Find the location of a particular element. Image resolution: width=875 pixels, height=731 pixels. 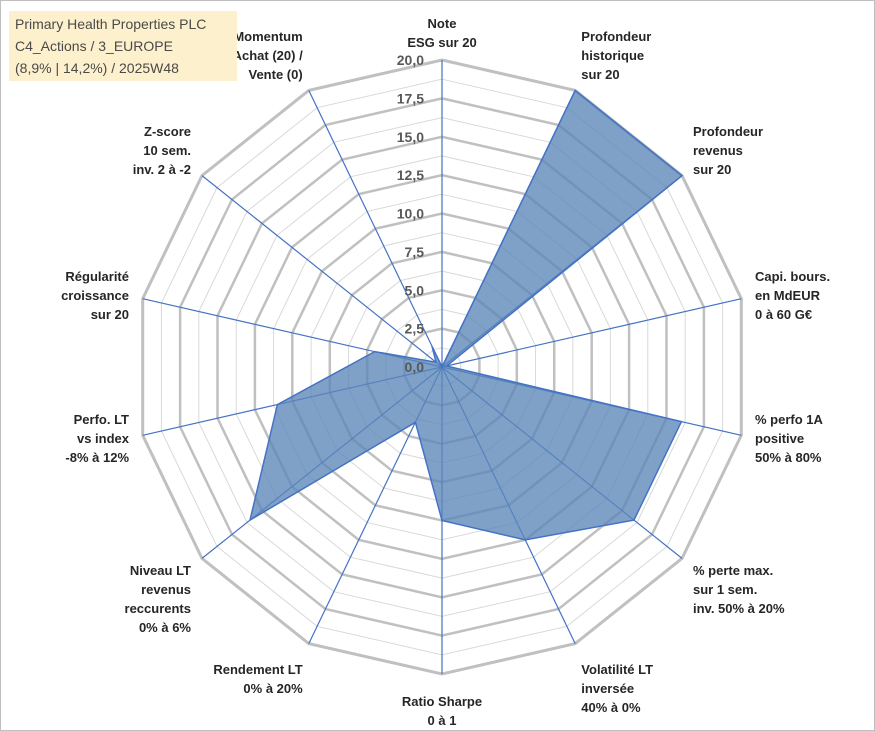

radial-tick-label: 7,5 is located at coordinates (415, 252).